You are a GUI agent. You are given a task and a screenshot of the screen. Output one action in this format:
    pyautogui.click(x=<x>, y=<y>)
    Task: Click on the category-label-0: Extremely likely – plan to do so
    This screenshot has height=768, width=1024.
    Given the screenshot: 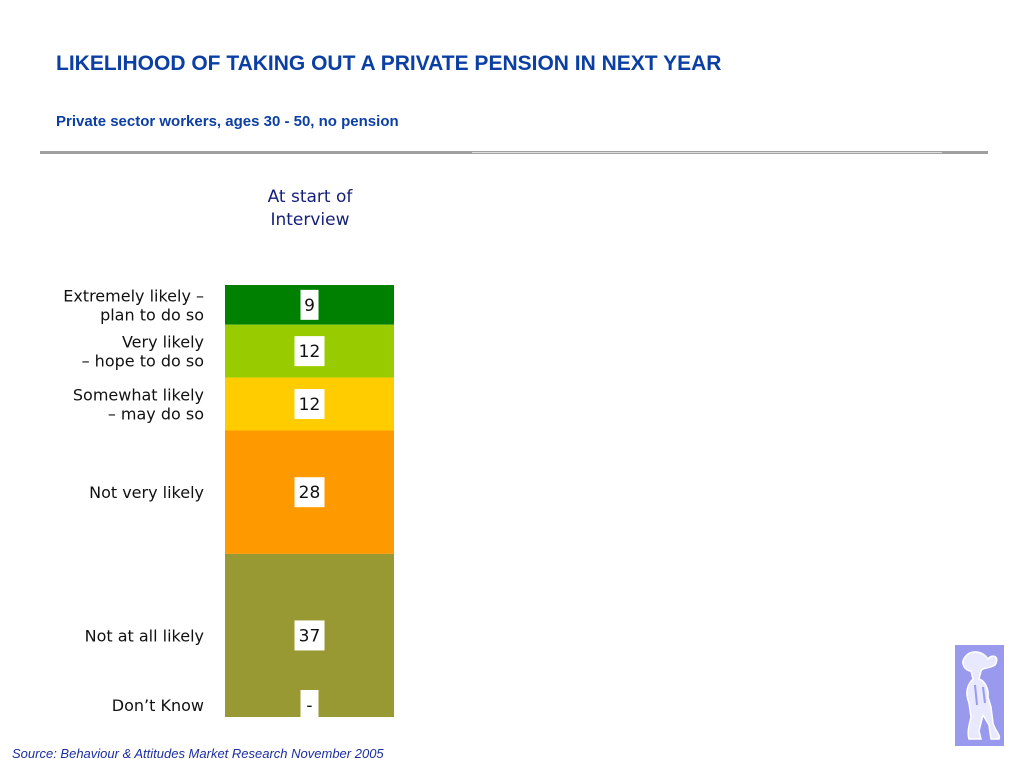 What is the action you would take?
    pyautogui.click(x=133, y=305)
    